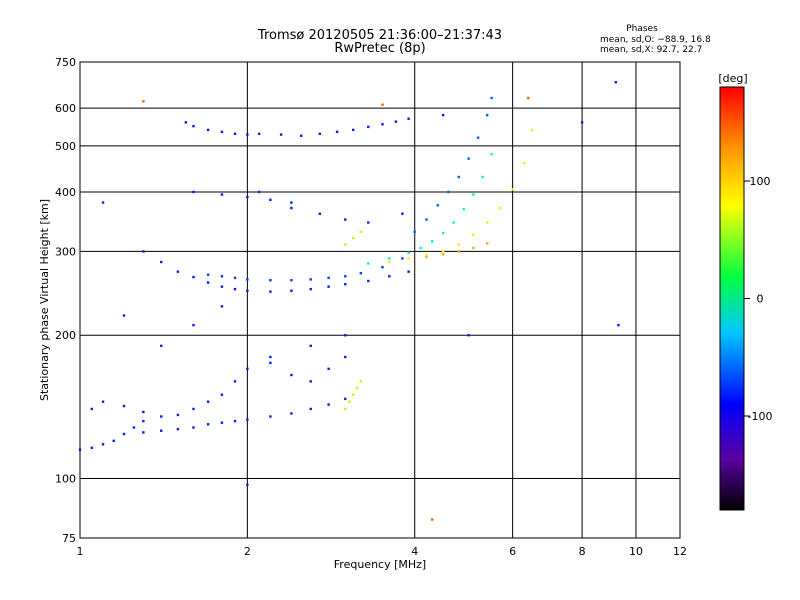 The width and height of the screenshot is (800, 600). I want to click on y-tick-label: 75, so click(69, 538).